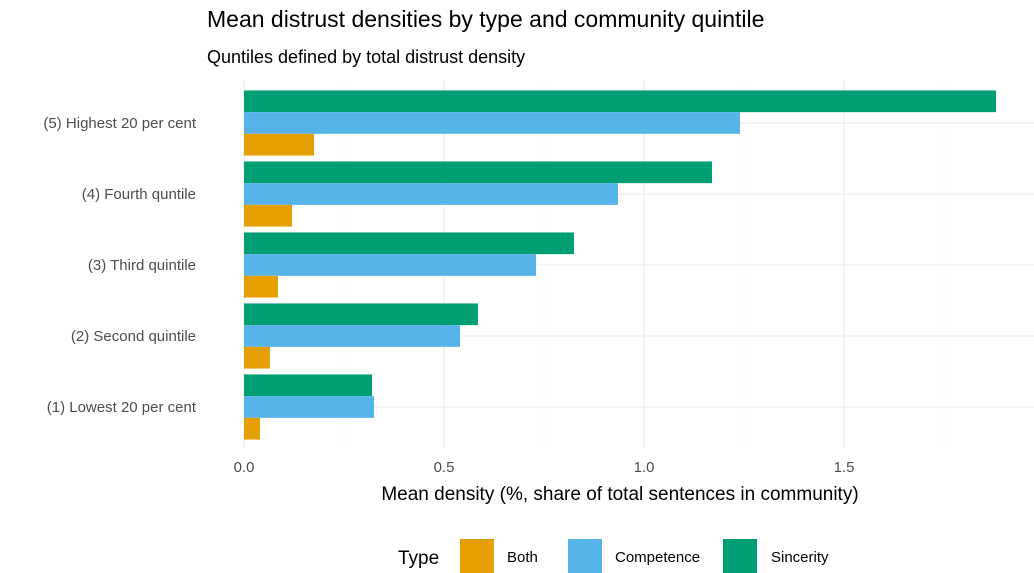  What do you see at coordinates (522, 557) in the screenshot?
I see `legend-label-both: Both` at bounding box center [522, 557].